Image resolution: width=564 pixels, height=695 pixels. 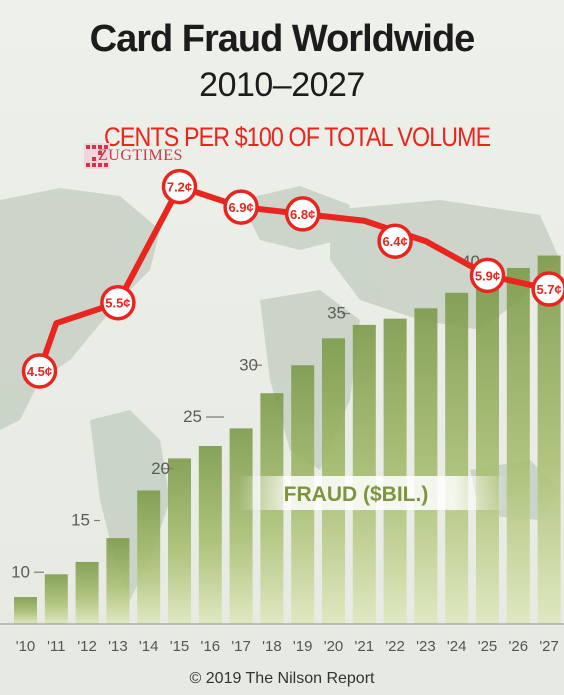 I want to click on line-series-label: CENTS PER $100 OF TOTAL VOLUME, so click(x=297, y=137).